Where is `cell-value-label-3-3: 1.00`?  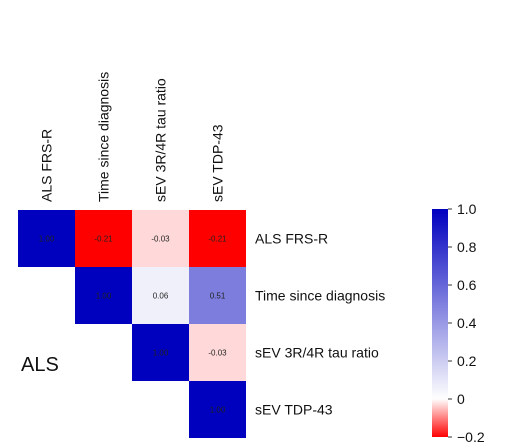 cell-value-label-3-3: 1.00 is located at coordinates (218, 410).